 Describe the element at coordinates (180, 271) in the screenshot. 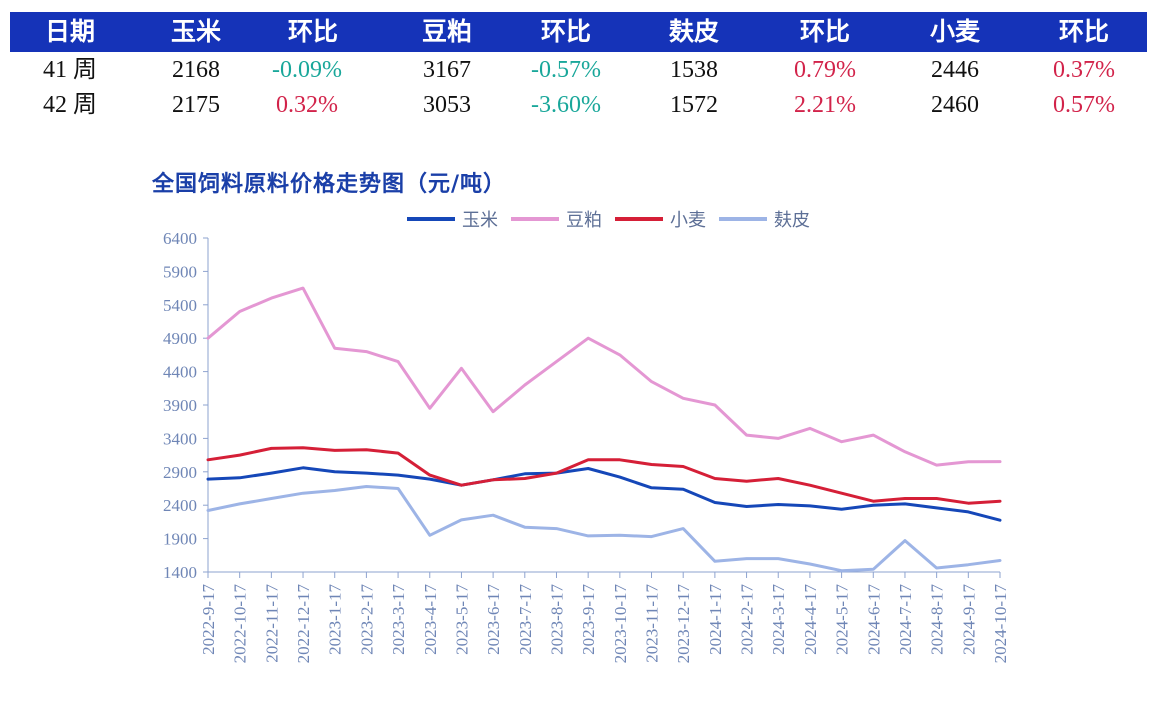

I see `y-tick-label: 5900` at that location.